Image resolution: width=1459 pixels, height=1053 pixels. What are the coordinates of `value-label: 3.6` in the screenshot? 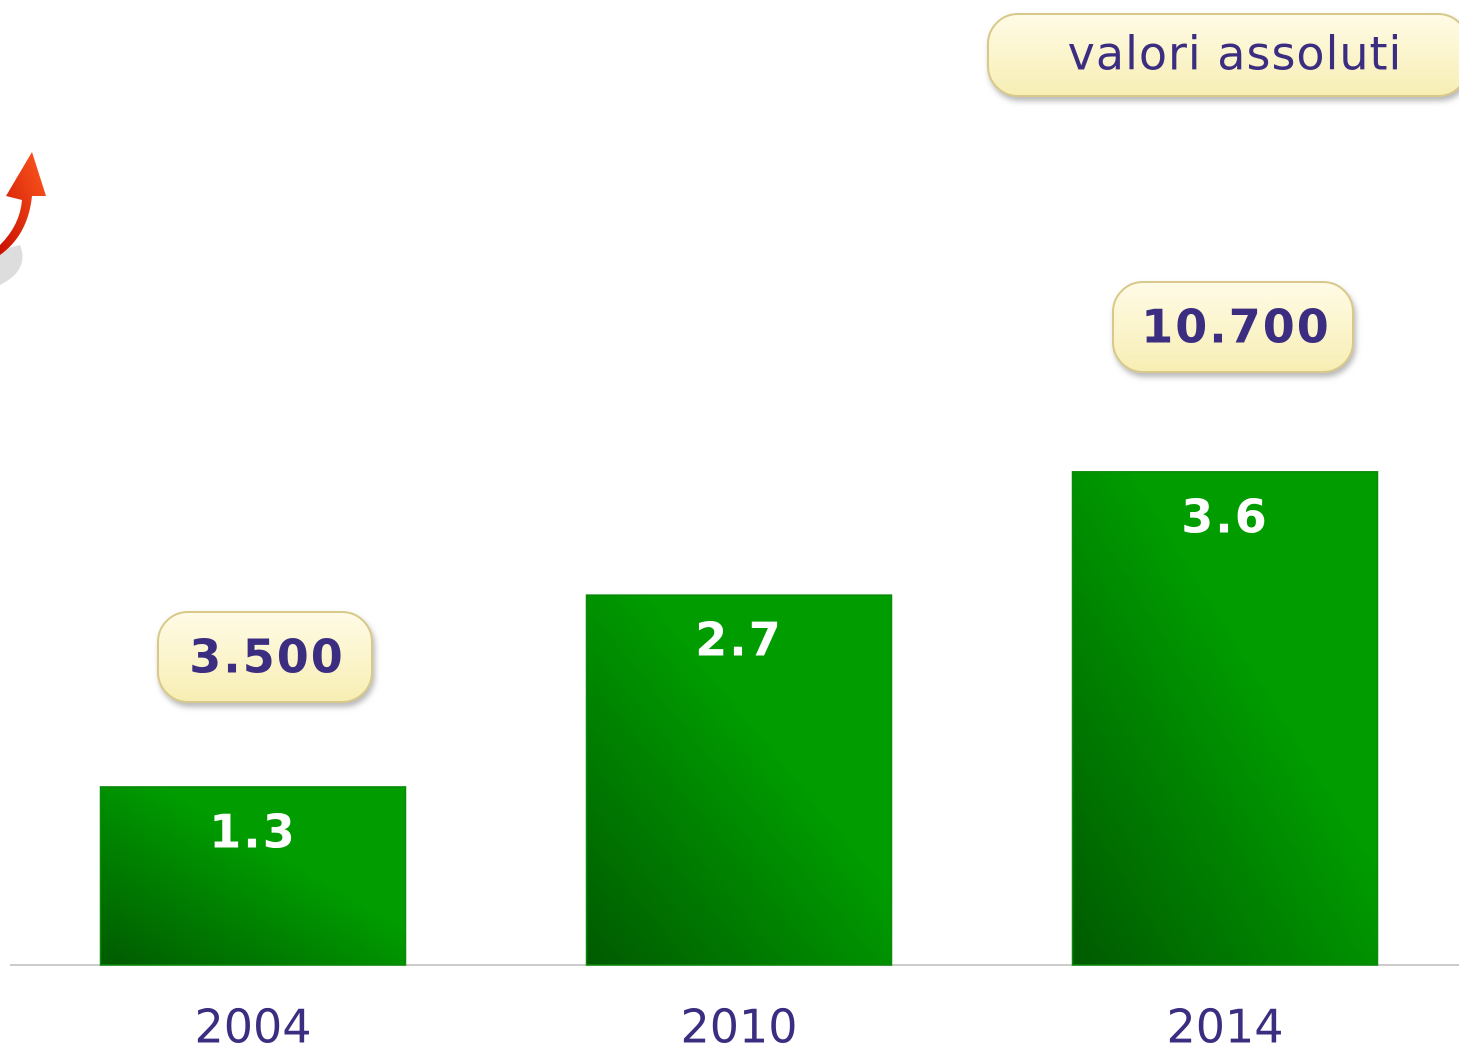 It's located at (1225, 516).